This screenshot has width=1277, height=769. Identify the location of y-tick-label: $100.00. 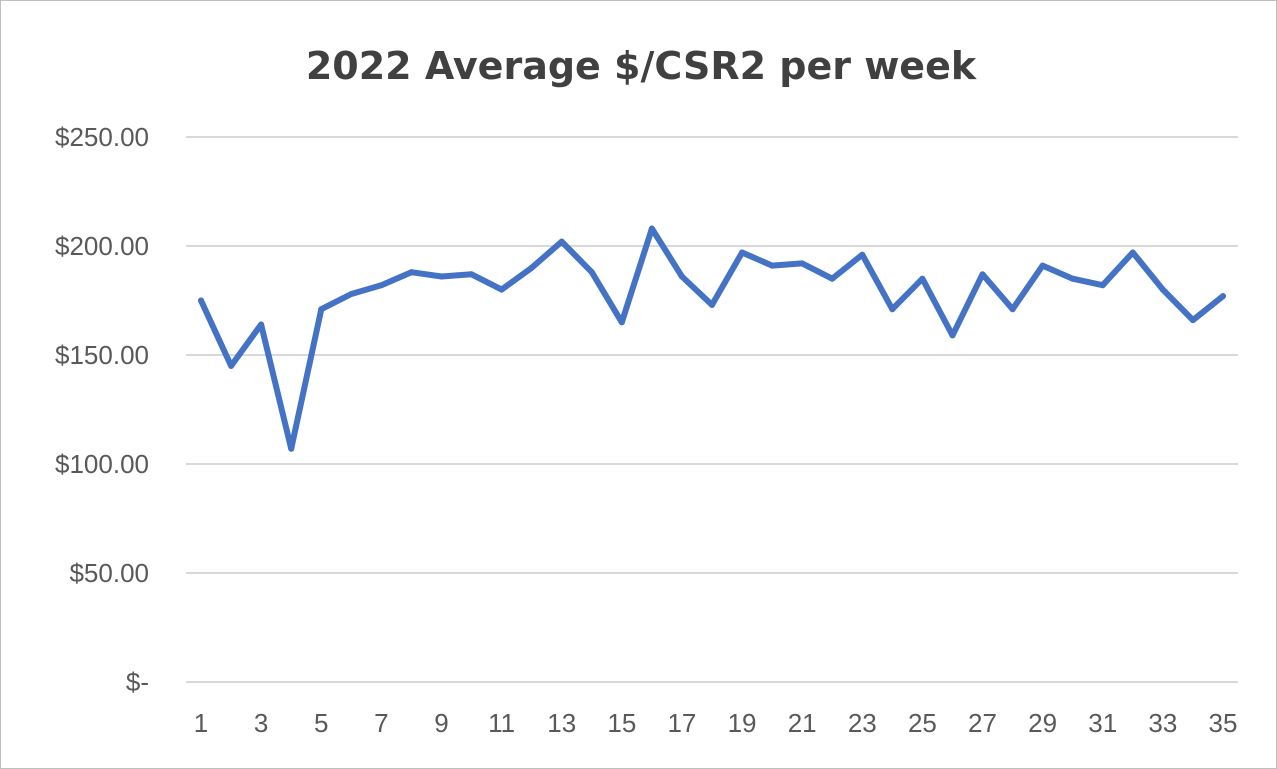
(102, 464).